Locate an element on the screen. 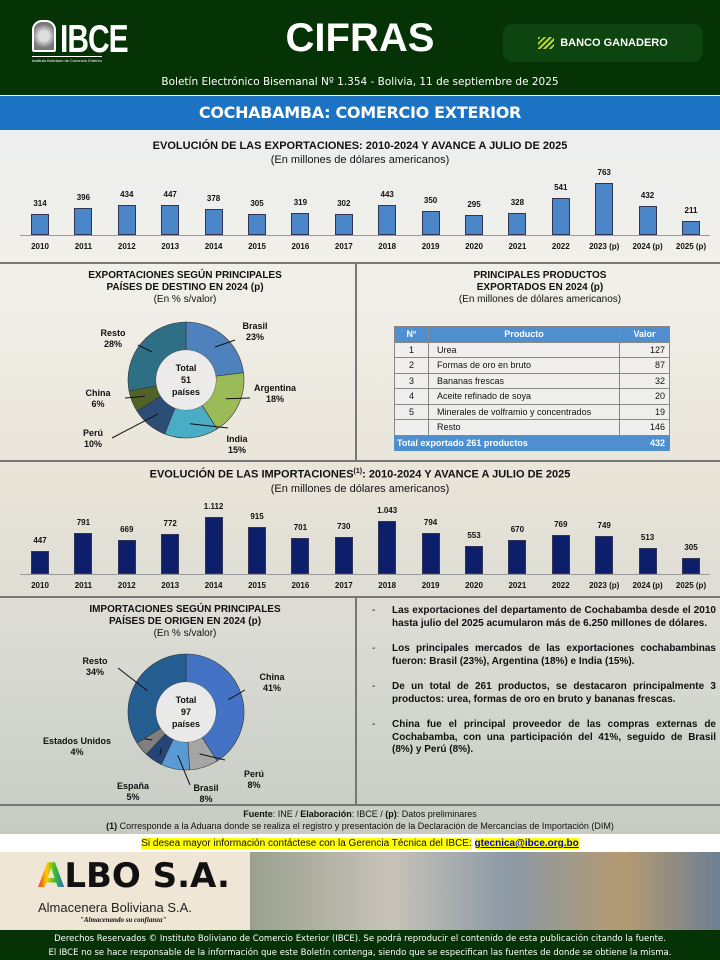 This screenshot has height=960, width=720. logo-subtext: Instituto Boliviano de Comercio Exterior is located at coordinates (67, 59).